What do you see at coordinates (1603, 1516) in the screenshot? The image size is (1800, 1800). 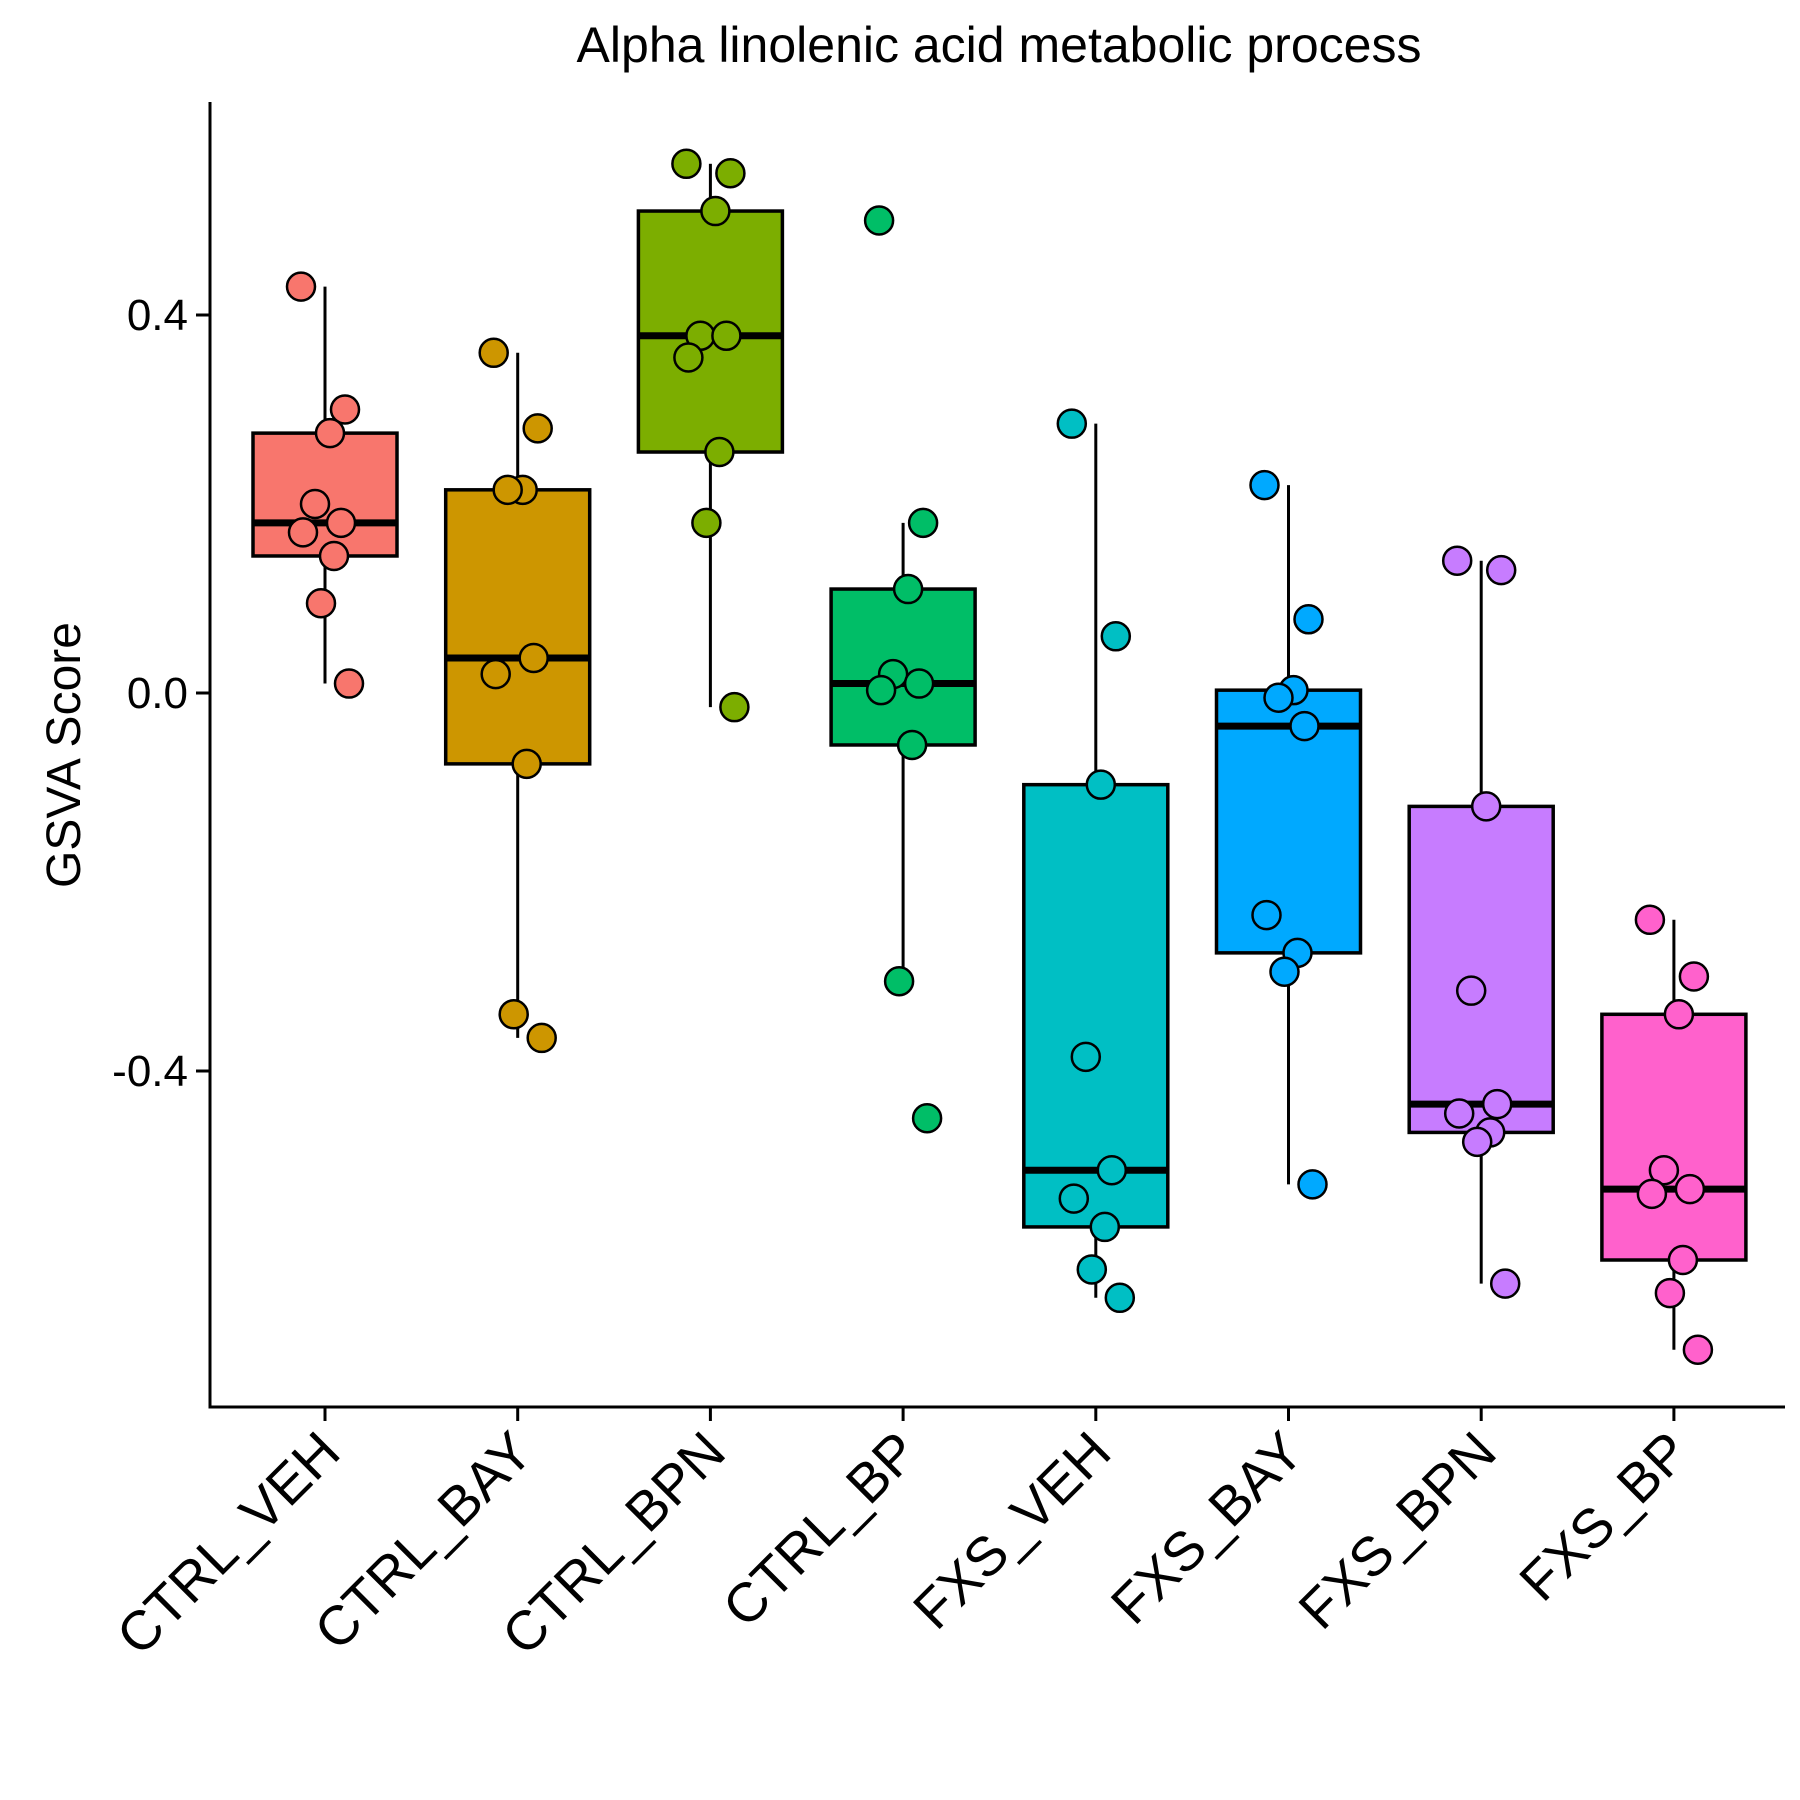 I see `x-tick-label: FXS_BP` at bounding box center [1603, 1516].